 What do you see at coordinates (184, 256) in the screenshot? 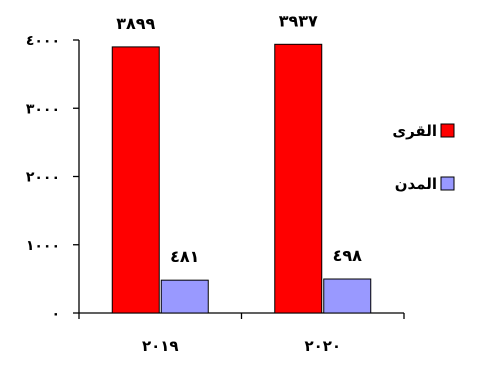
I see `data-label: ٤٨١` at bounding box center [184, 256].